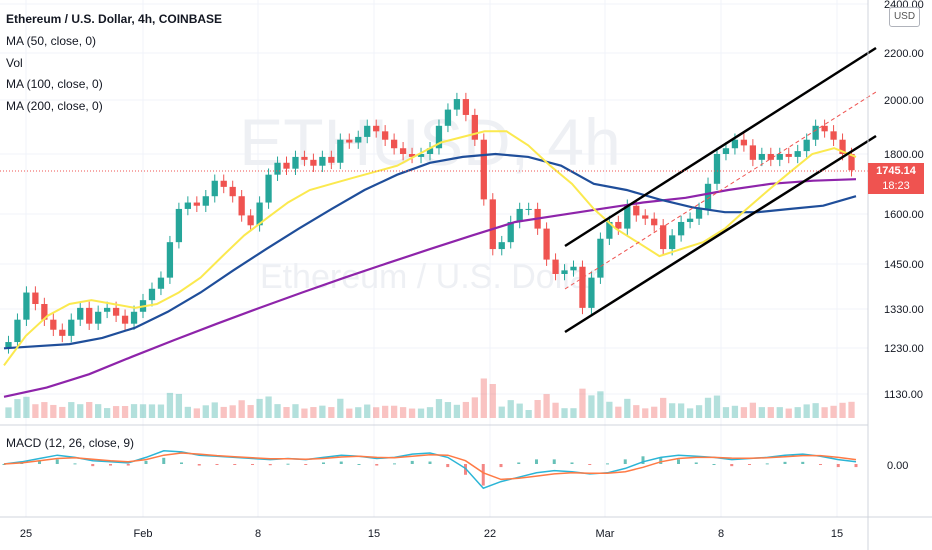 The width and height of the screenshot is (932, 550). I want to click on bar-countdown: 18:23, so click(896, 186).